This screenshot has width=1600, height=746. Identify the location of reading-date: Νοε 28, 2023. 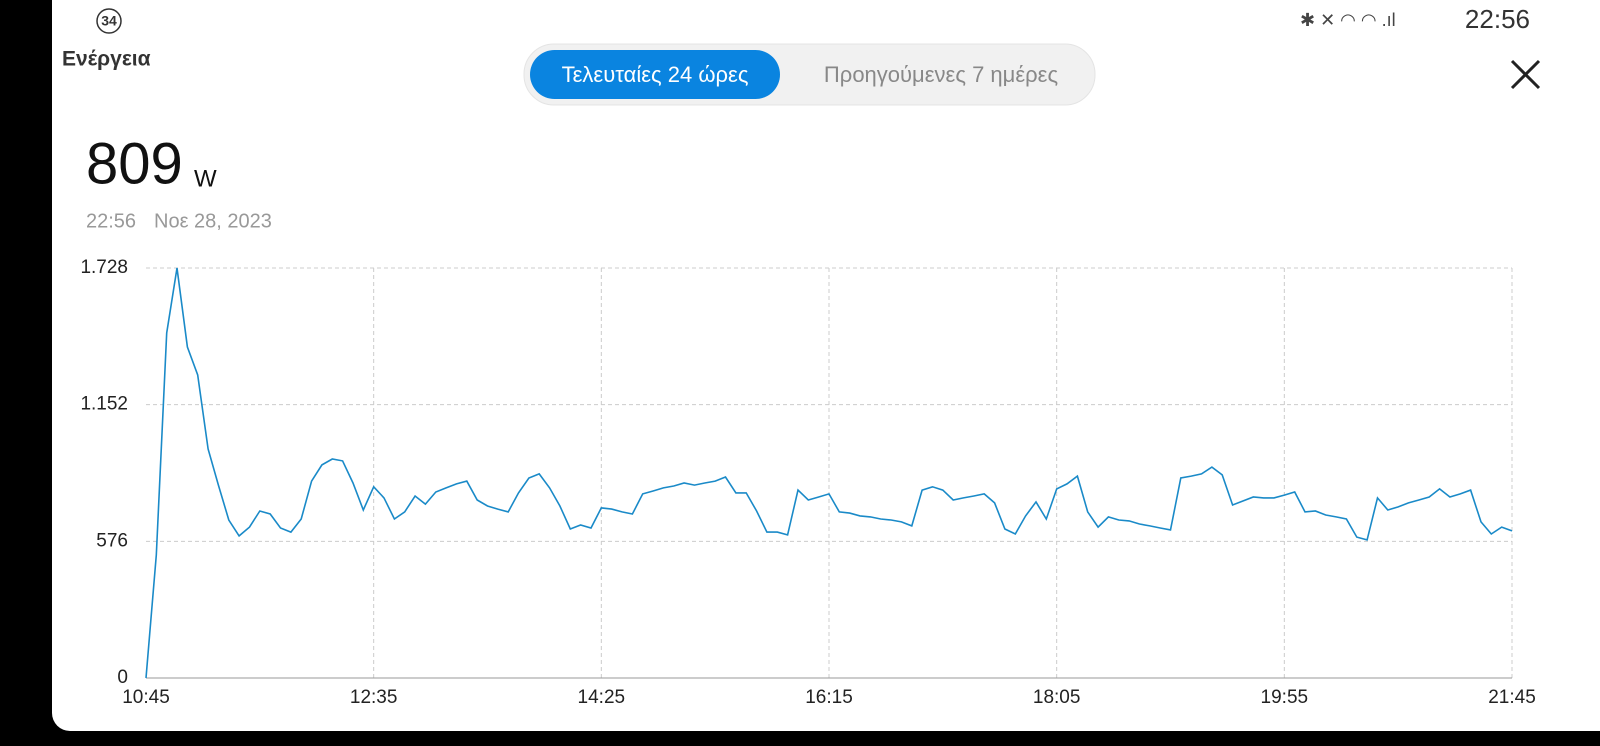
(213, 221).